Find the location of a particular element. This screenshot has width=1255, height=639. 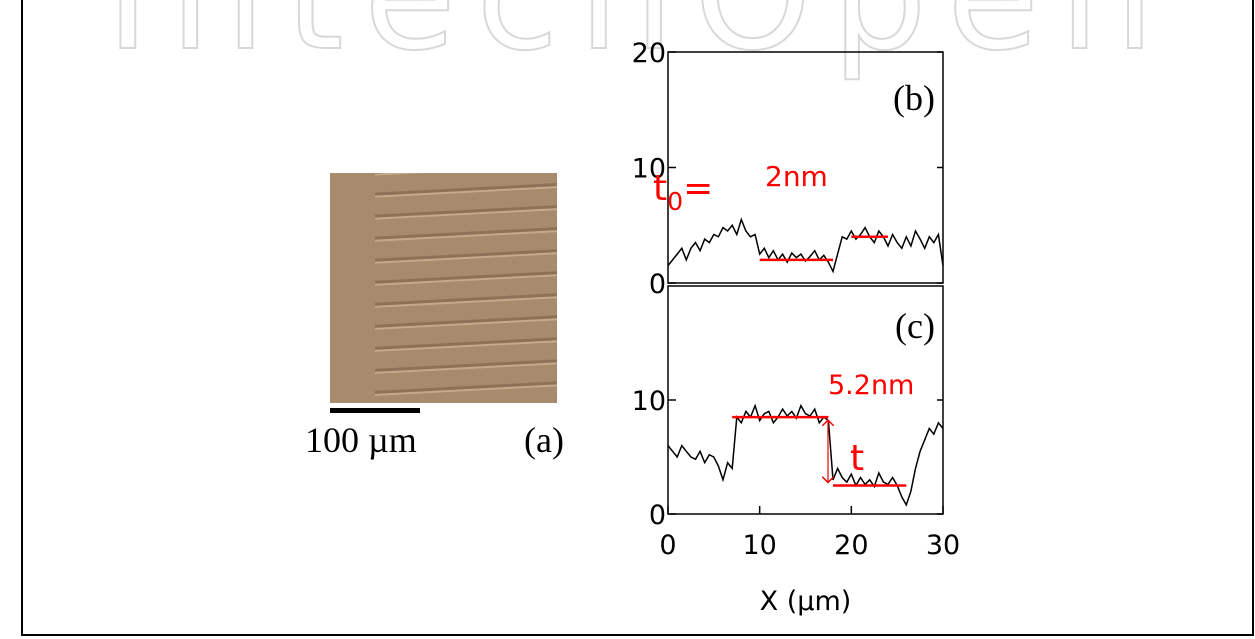

watermark: IntechOpen is located at coordinates (640, 42).